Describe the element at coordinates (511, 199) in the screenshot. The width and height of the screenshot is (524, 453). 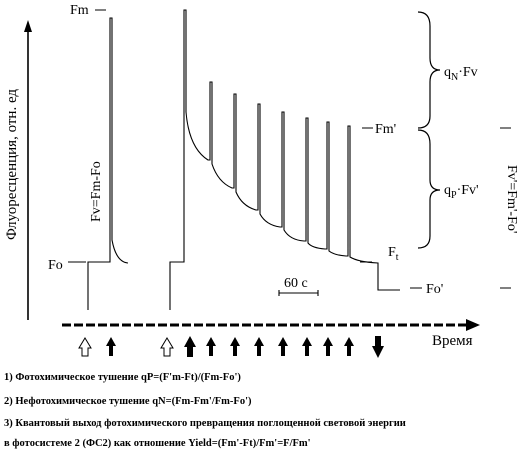
I see `label-fv-prime: Fv'=Fm'-Fo'` at that location.